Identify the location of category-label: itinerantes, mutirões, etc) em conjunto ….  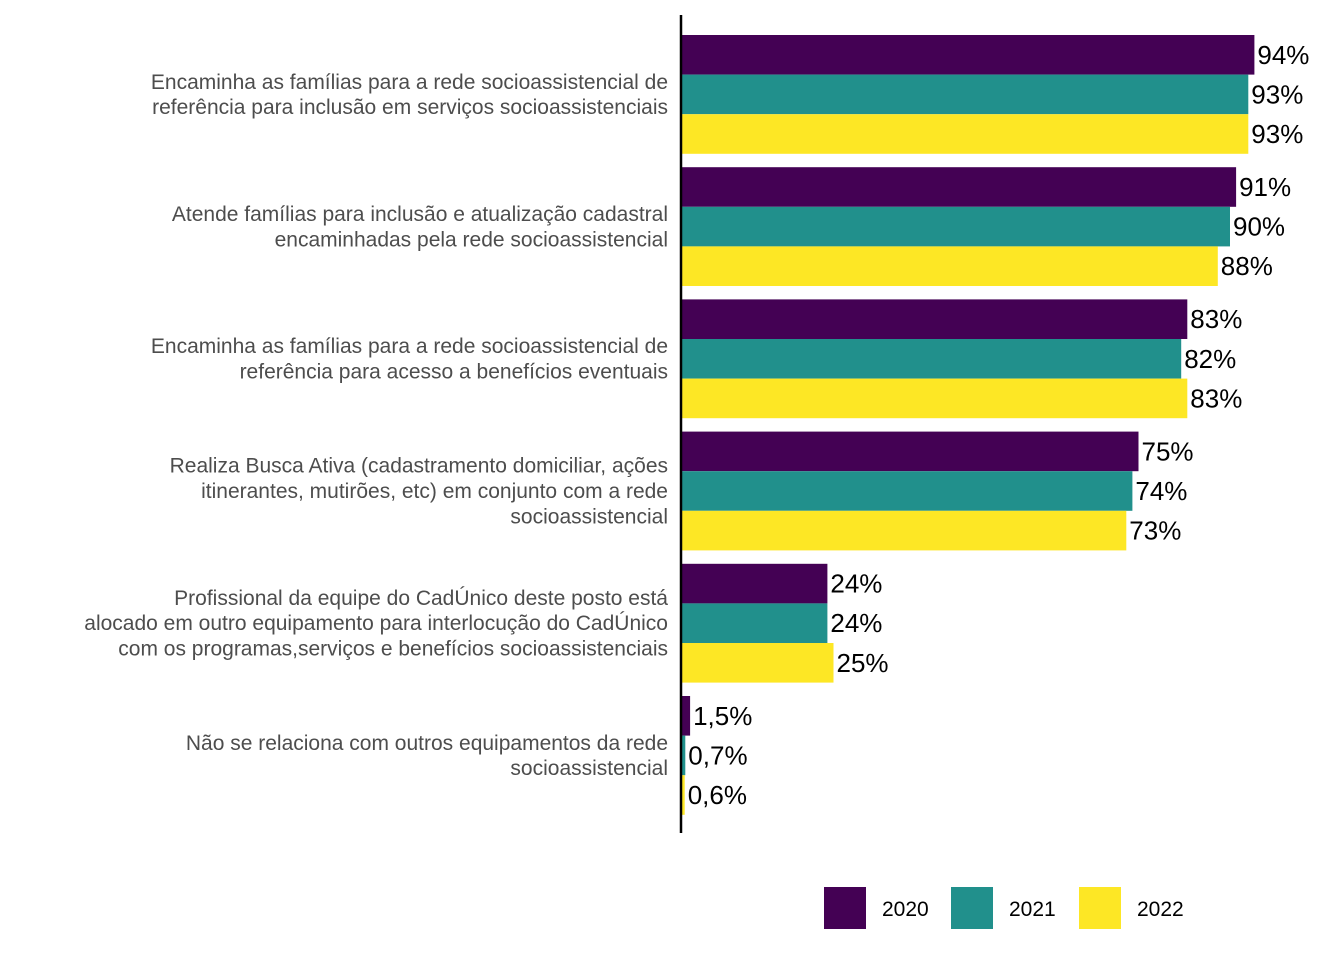
(434, 491).